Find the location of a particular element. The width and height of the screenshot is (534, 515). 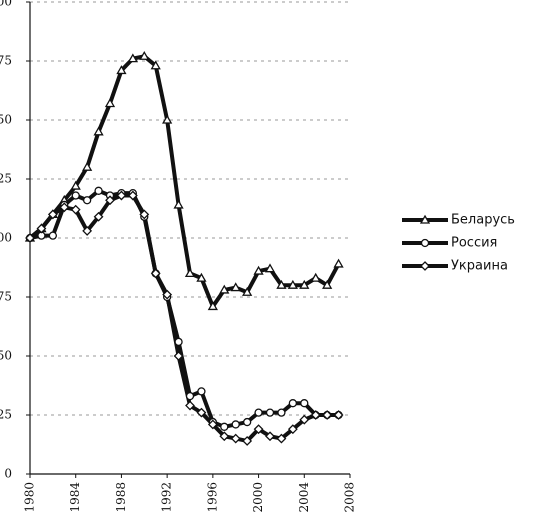

x-tick-label: 1980 is located at coordinates (30, 497).